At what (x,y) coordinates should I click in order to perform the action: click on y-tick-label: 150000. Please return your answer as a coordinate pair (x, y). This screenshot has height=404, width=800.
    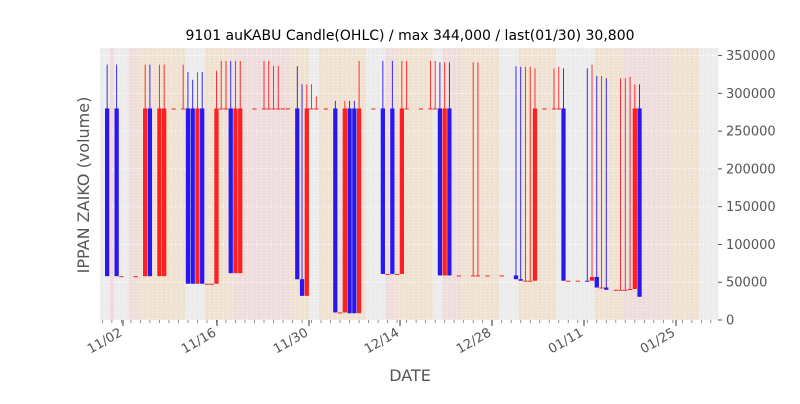
    Looking at the image, I should click on (751, 207).